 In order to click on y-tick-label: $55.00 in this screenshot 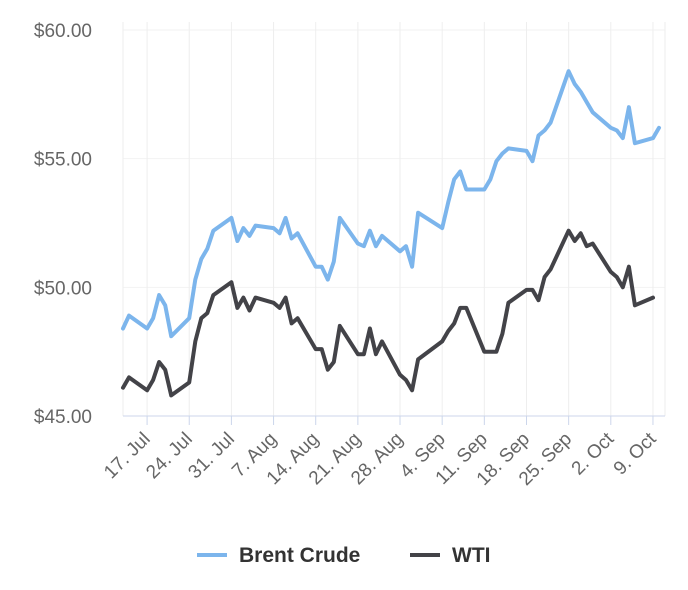, I will do `click(63, 160)`.